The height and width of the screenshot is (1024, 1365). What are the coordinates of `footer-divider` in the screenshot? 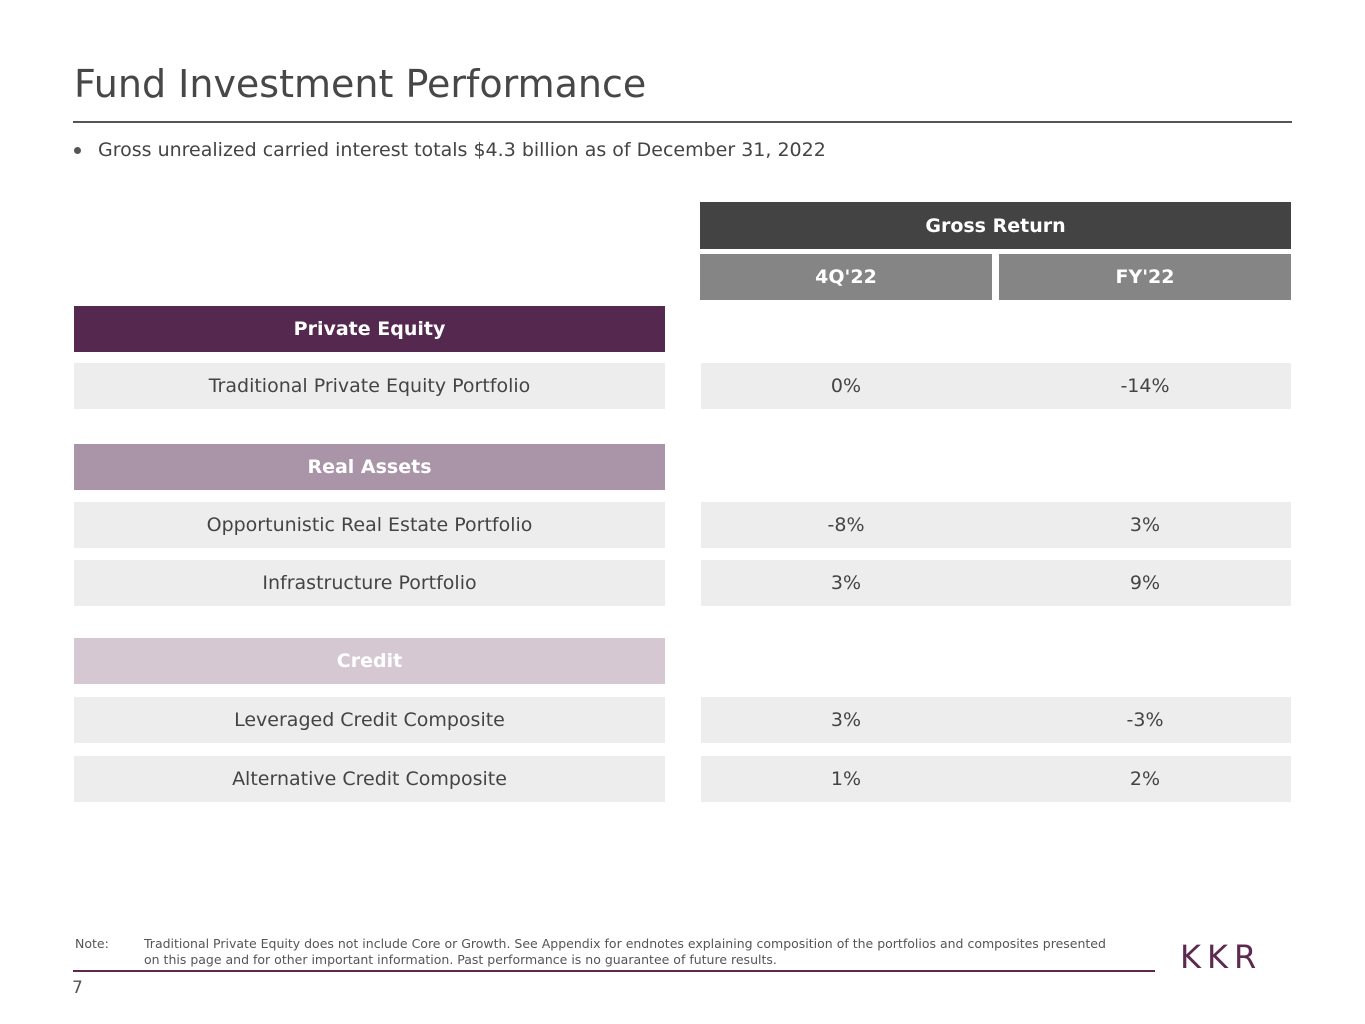 It's located at (614, 971).